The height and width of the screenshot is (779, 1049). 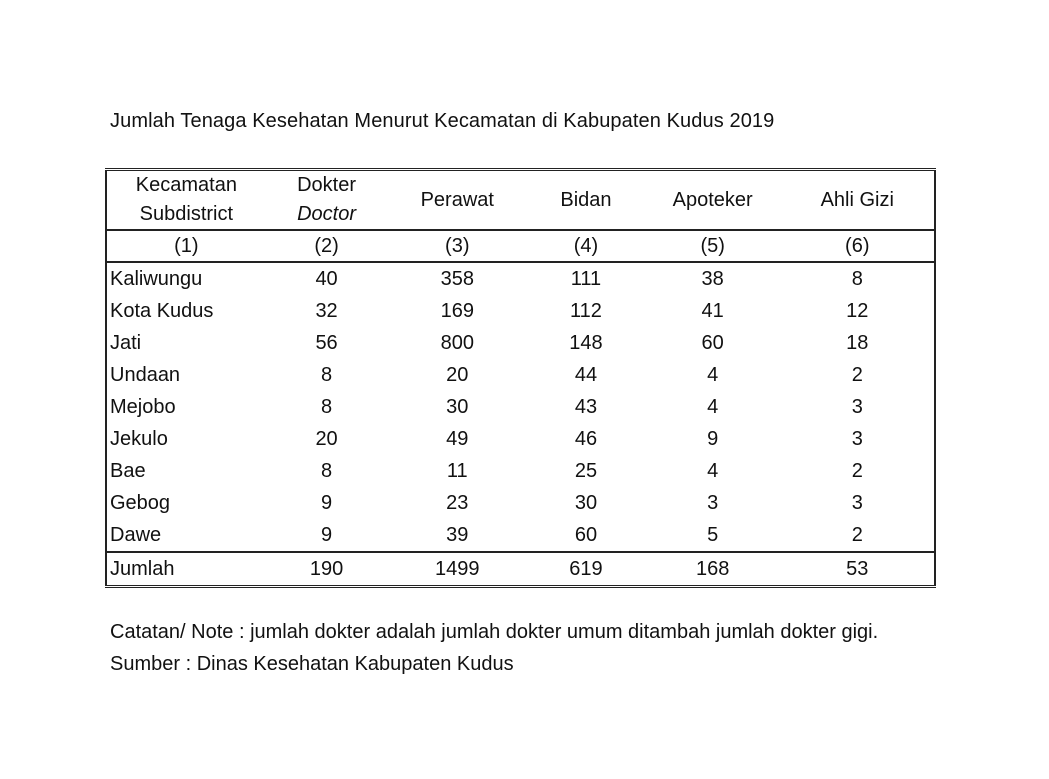 I want to click on header-midwife: Bidan, so click(x=586, y=199).